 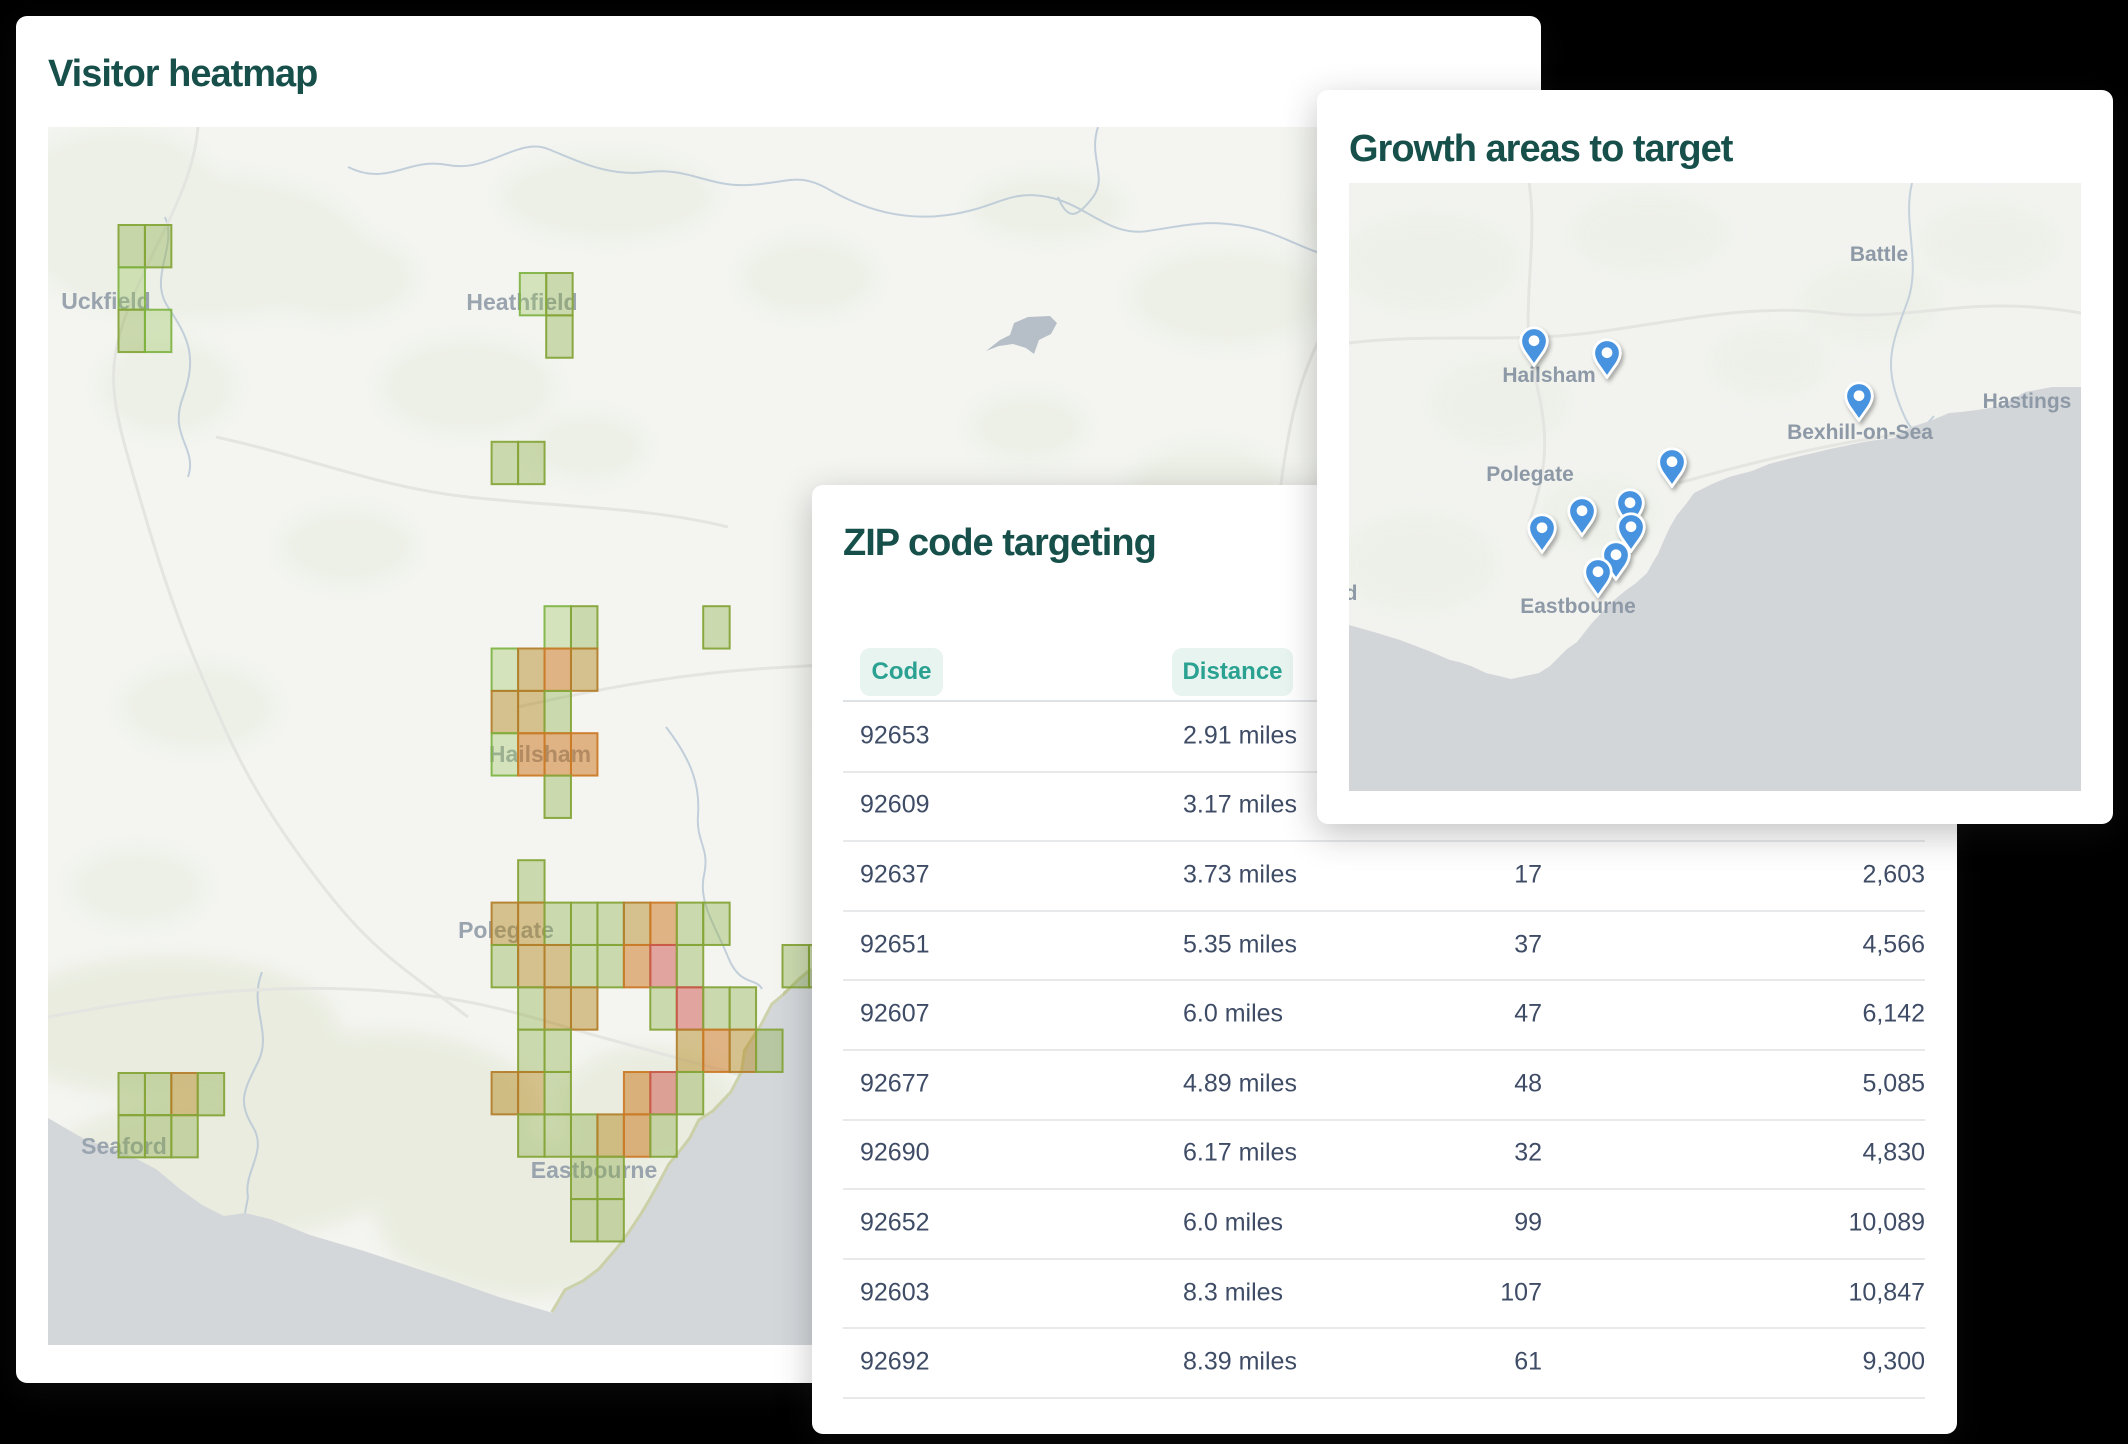 What do you see at coordinates (521, 302) in the screenshot?
I see `svg-text: Heathfield` at bounding box center [521, 302].